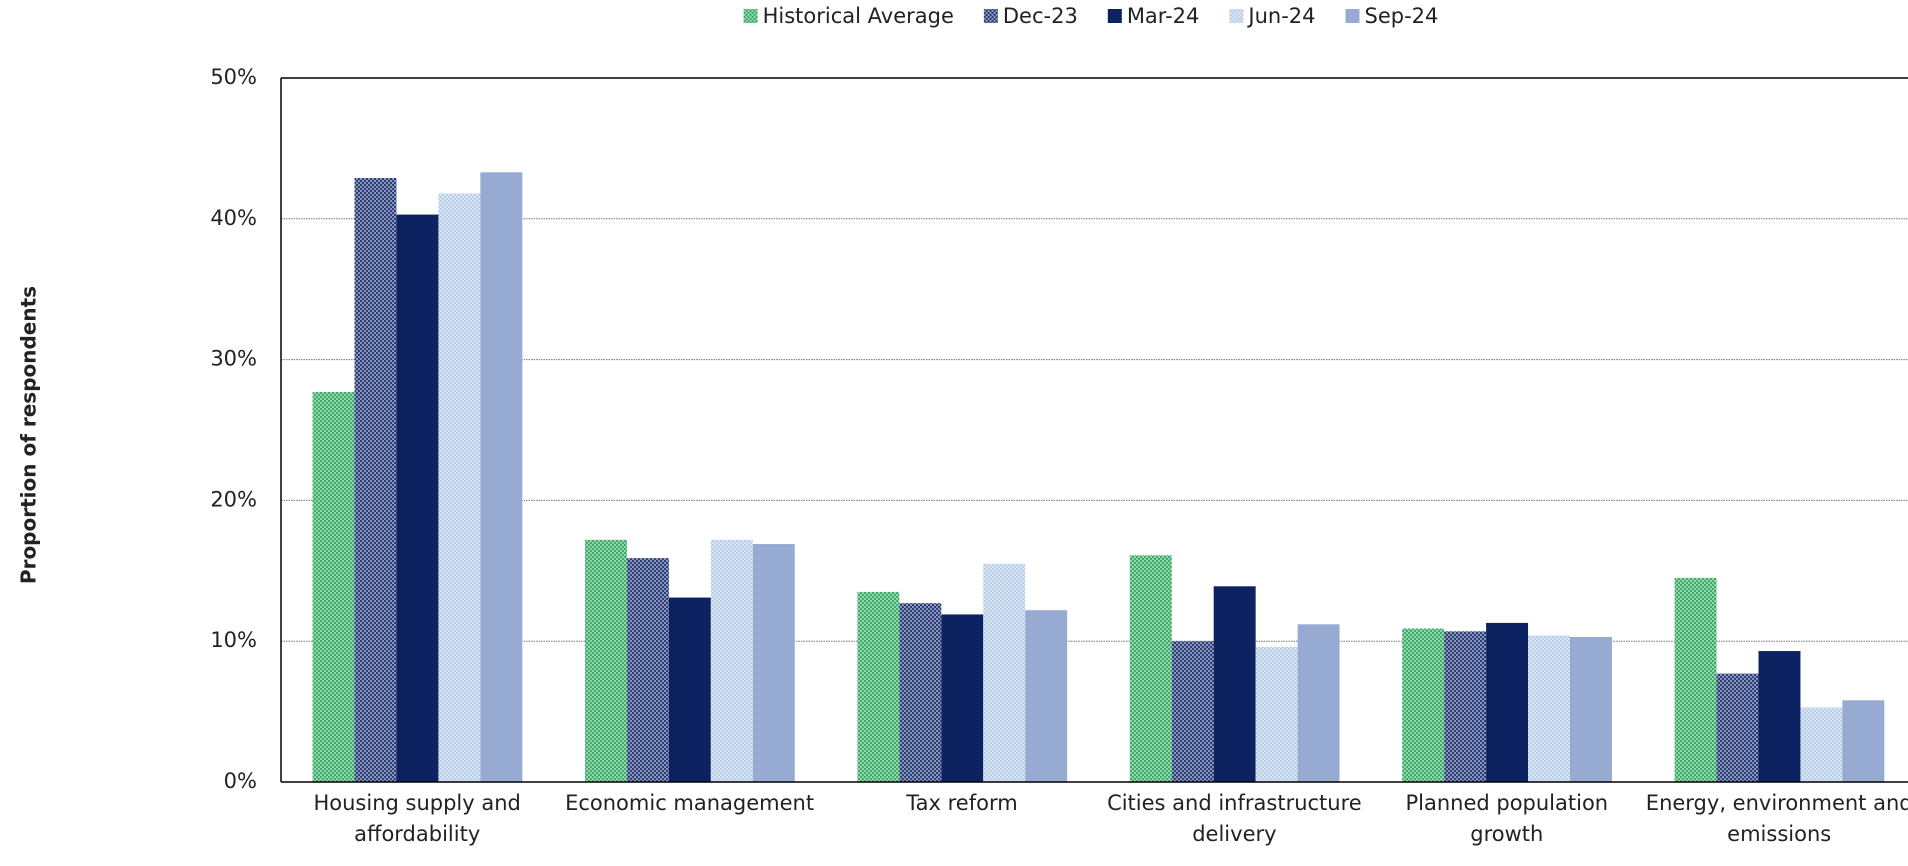 The width and height of the screenshot is (1908, 866). I want to click on x-tick-label: Planned population growth, so click(1507, 818).